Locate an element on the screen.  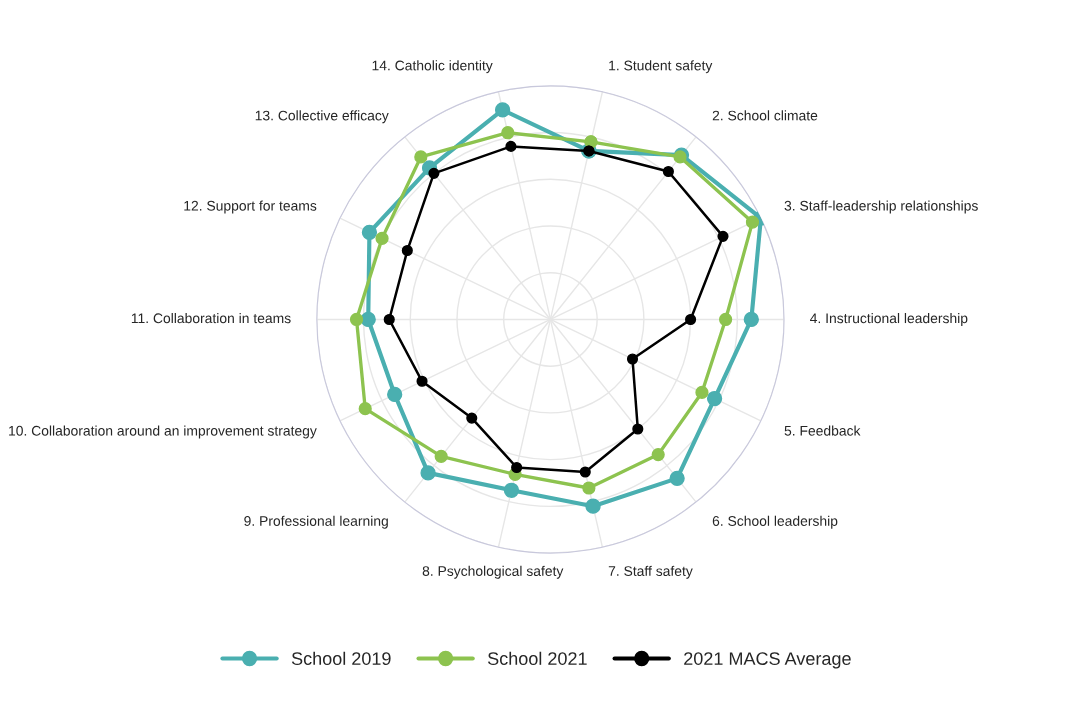
legend-label: School 2019 is located at coordinates (341, 658).